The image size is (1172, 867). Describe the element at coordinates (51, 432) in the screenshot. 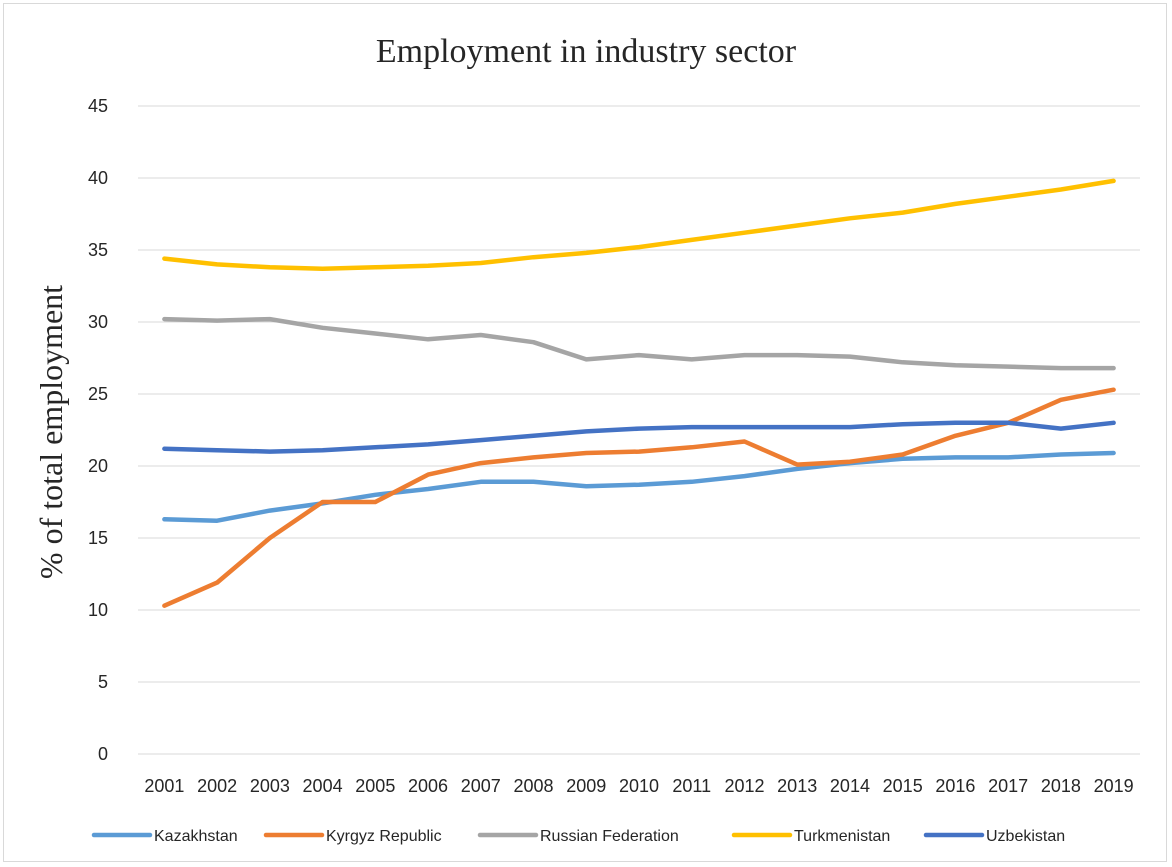

I see `y-axis-label: % of total employment` at that location.